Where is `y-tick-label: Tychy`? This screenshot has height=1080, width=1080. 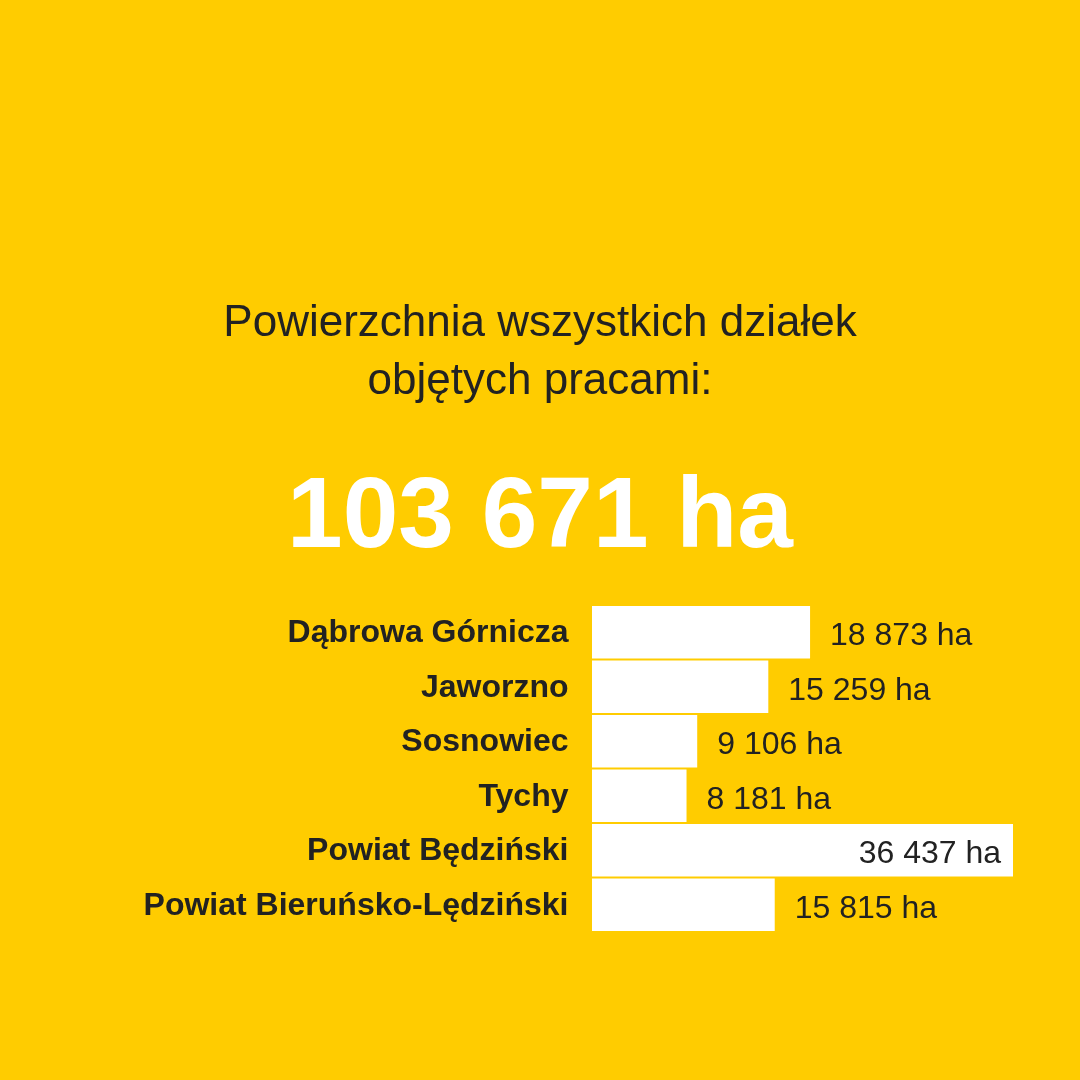 y-tick-label: Tychy is located at coordinates (523, 794).